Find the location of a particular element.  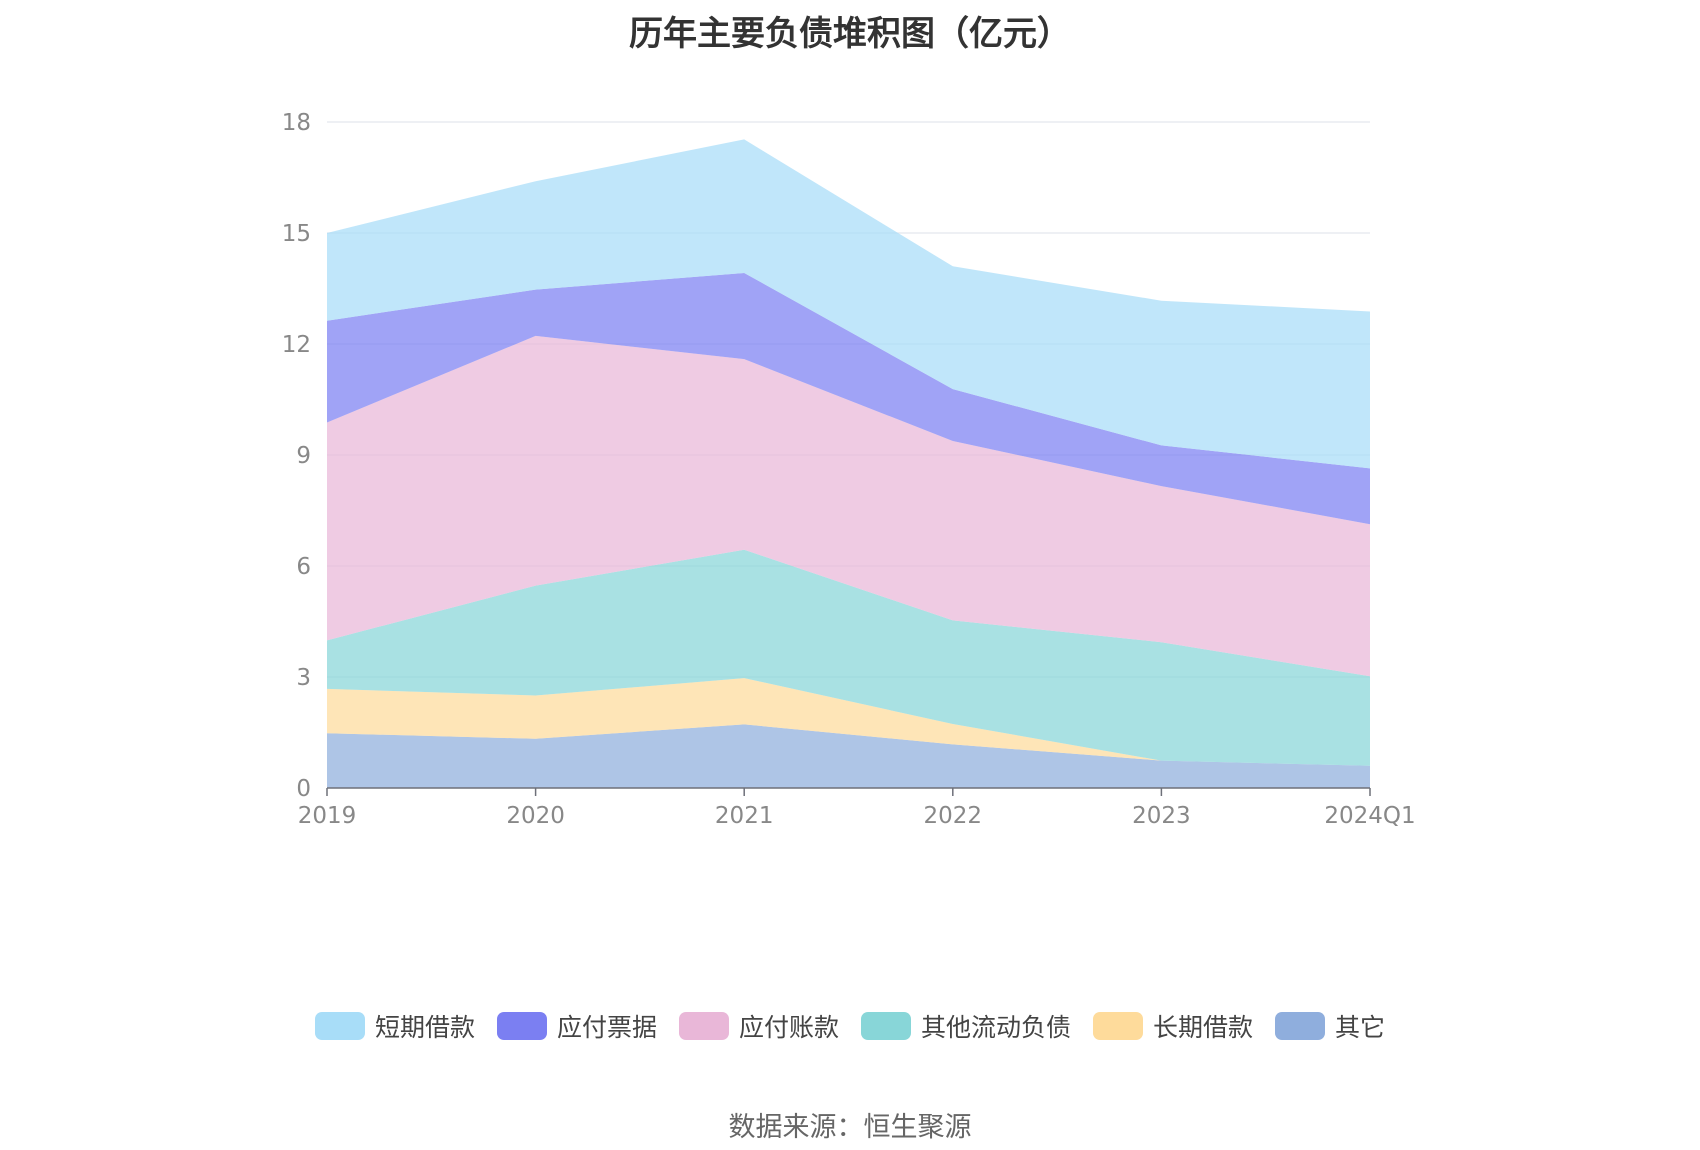

x-tick-label: 2020 is located at coordinates (535, 816).